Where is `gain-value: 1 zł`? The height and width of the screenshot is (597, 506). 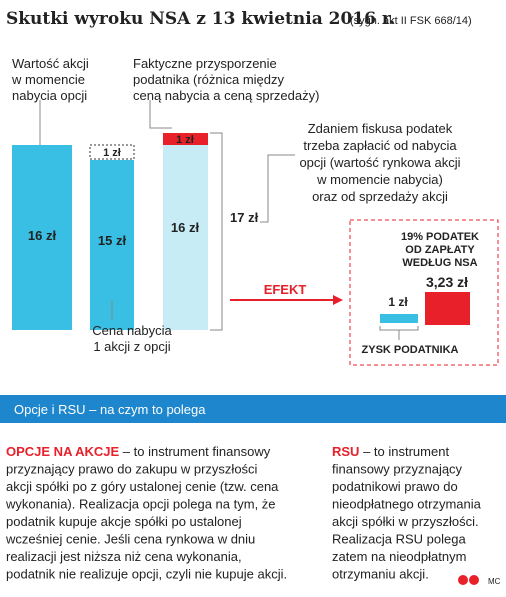 gain-value: 1 zł is located at coordinates (398, 302).